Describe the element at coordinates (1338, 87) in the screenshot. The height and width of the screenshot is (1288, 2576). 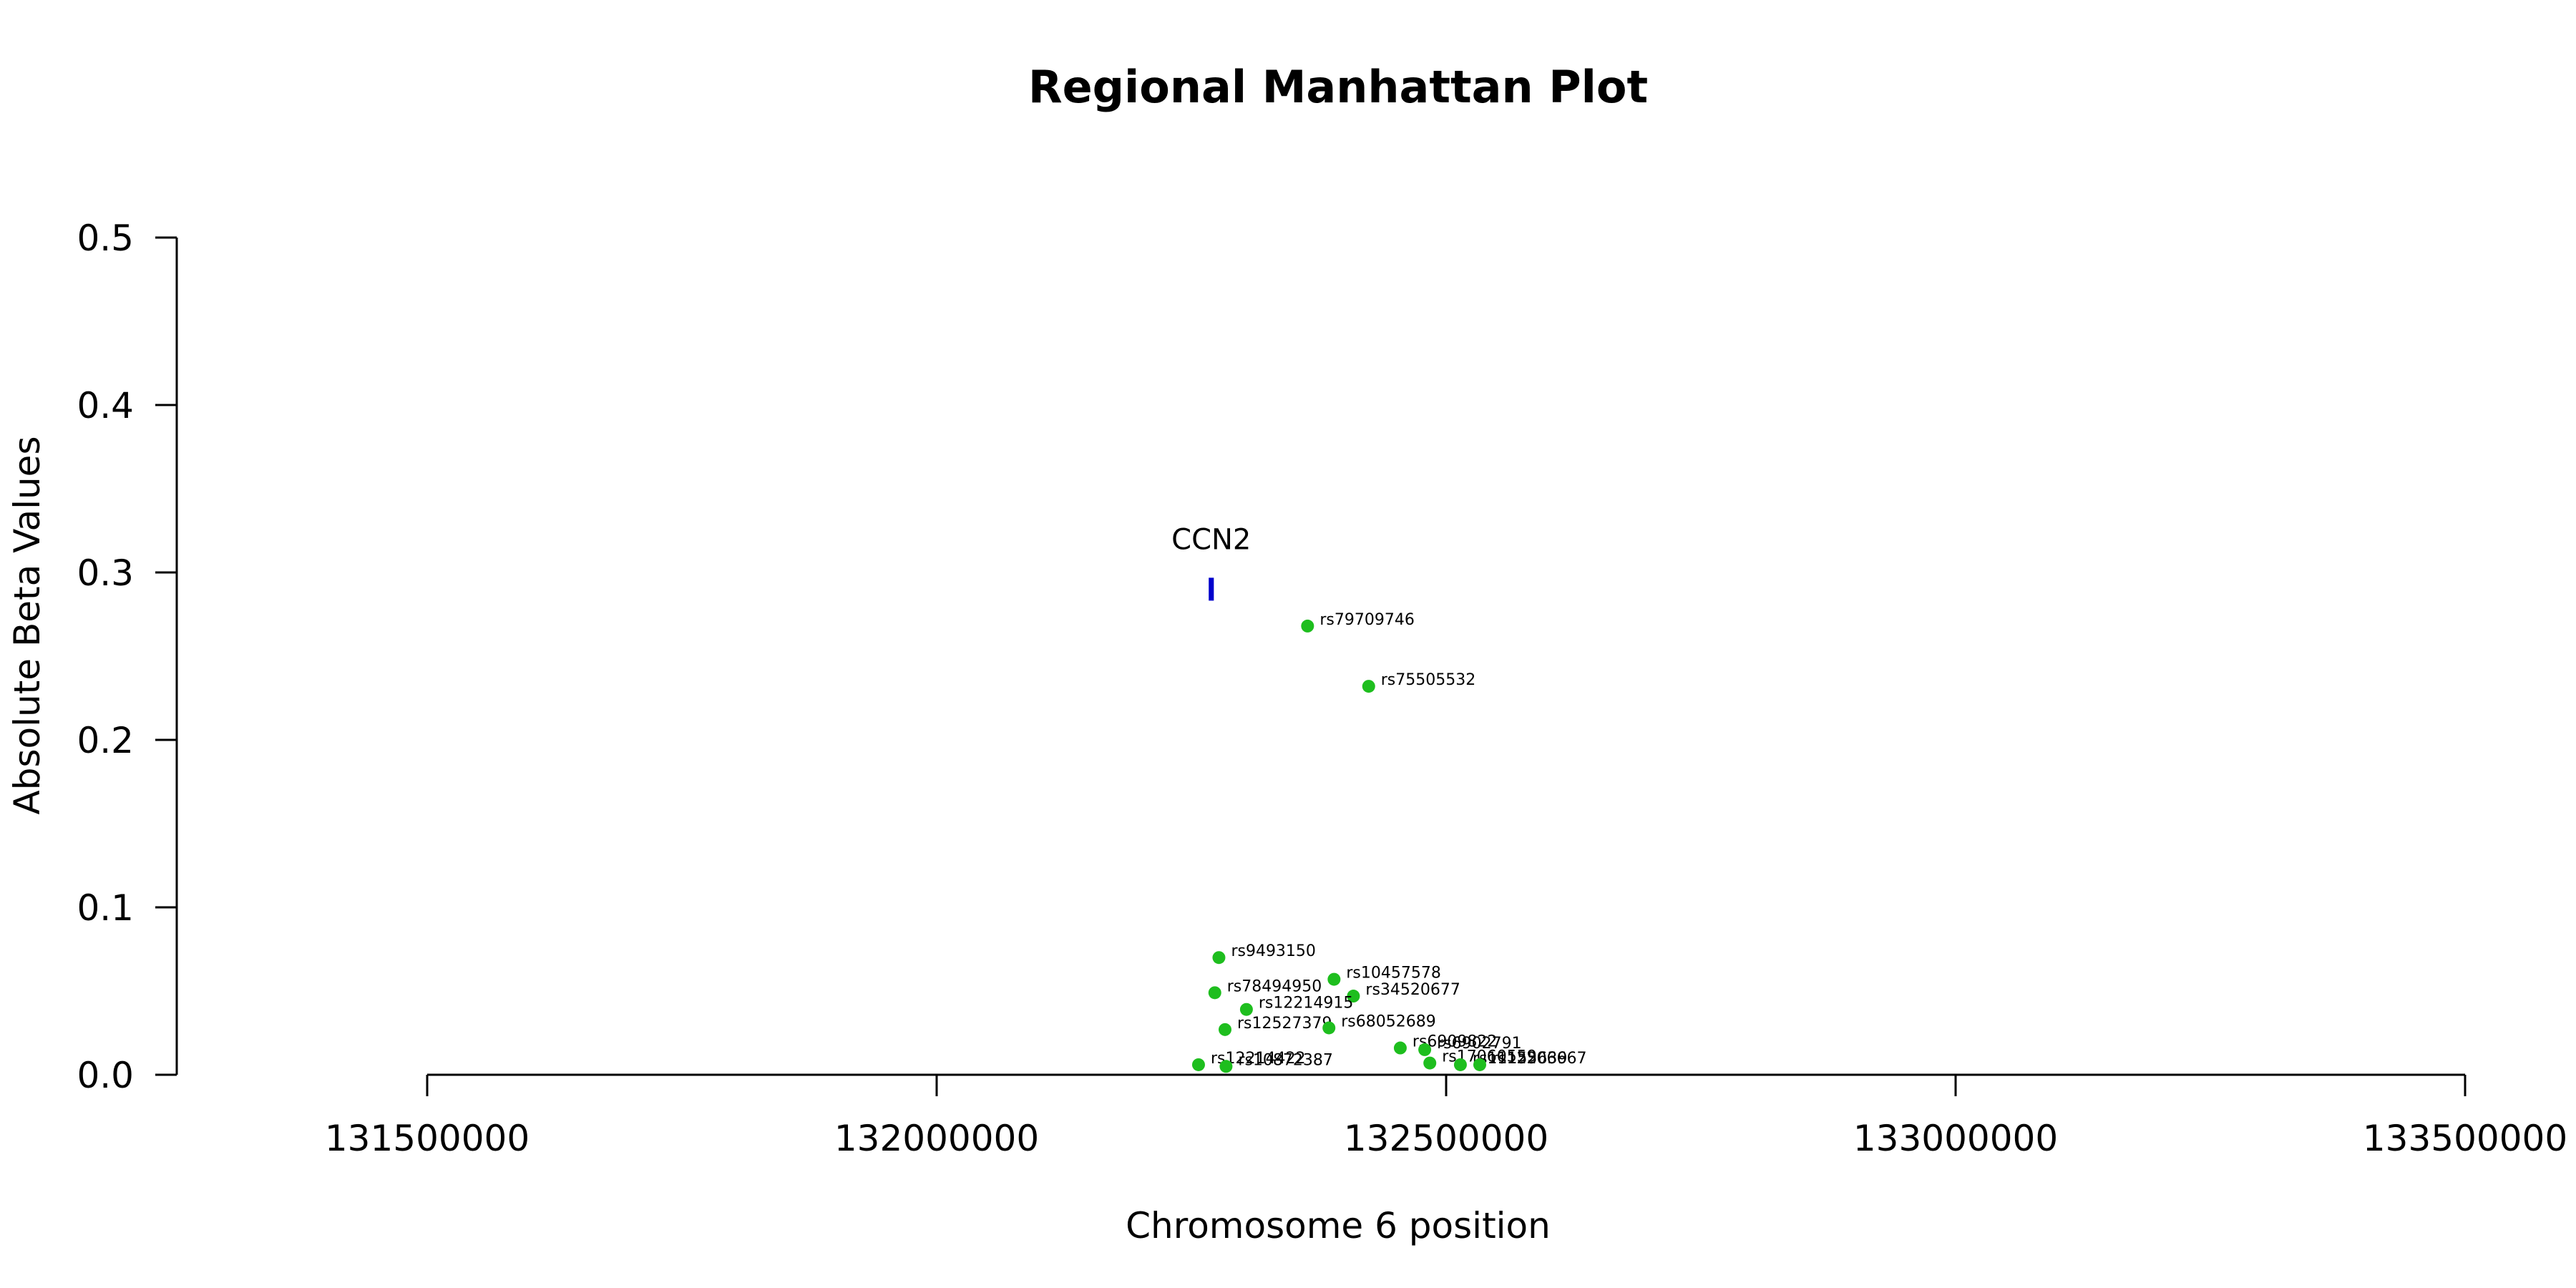
I see `chart-title: Regional Manhattan Plot` at that location.